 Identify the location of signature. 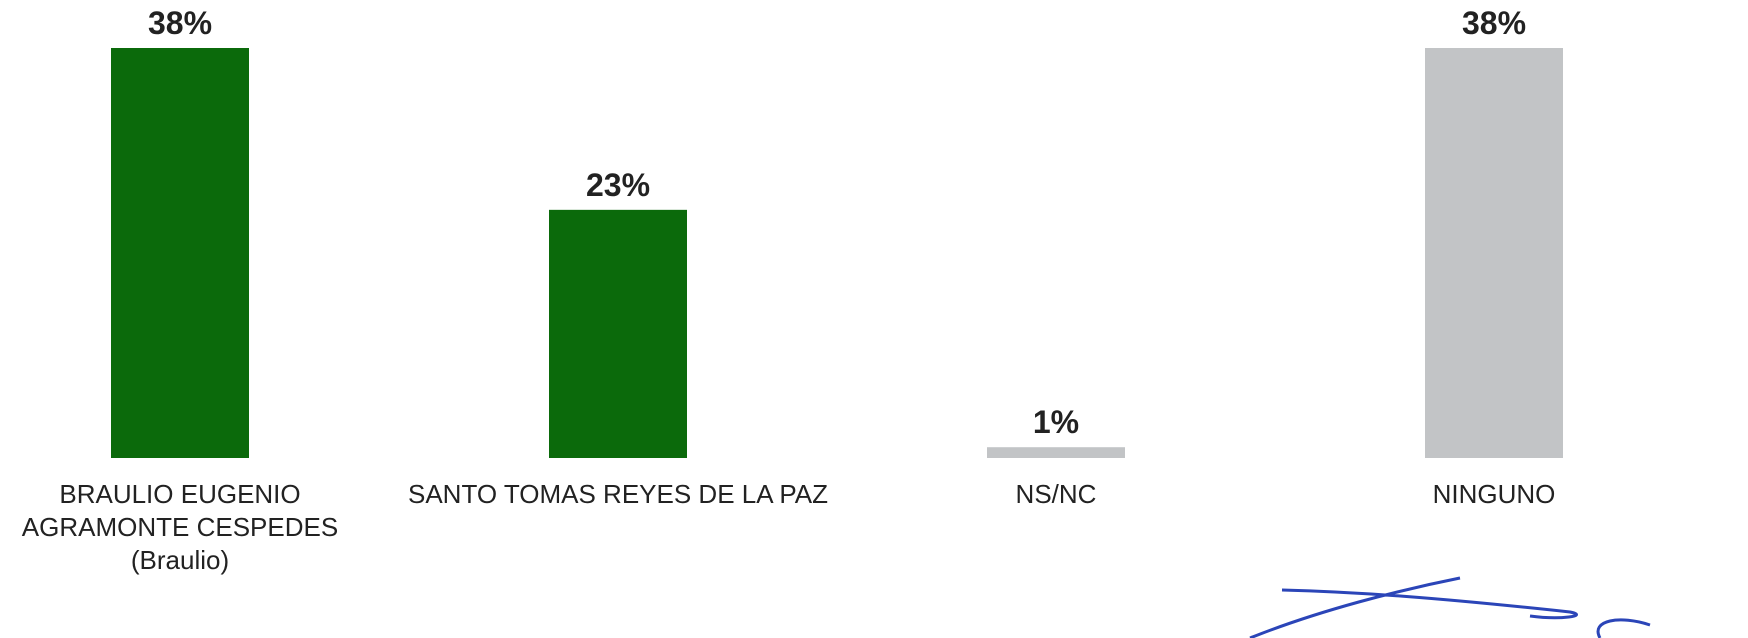
(1450, 607).